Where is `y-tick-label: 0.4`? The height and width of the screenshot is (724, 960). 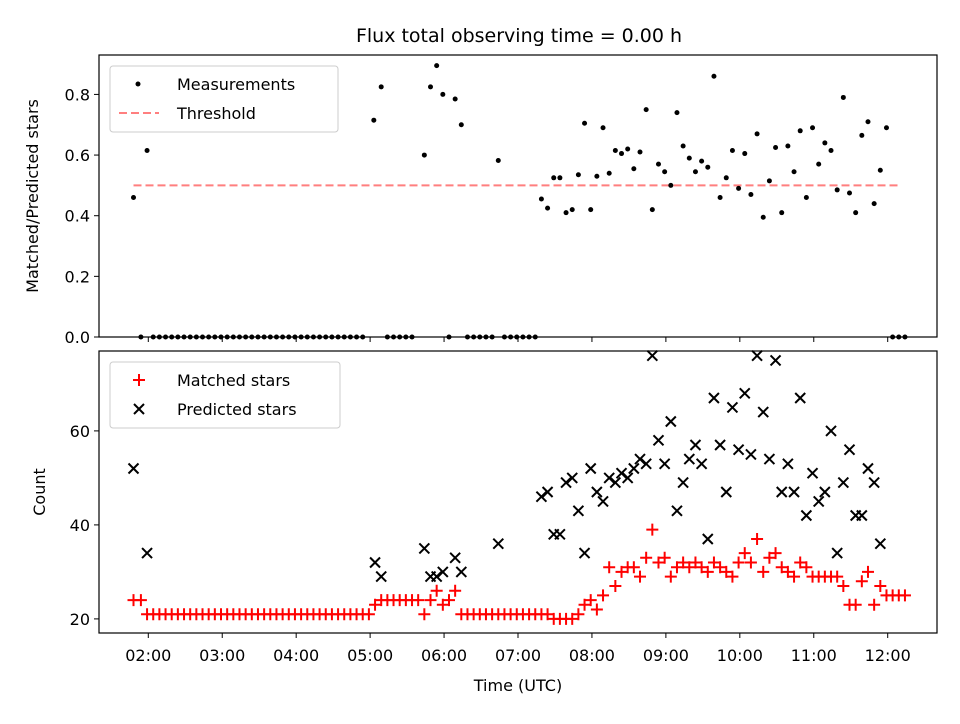 y-tick-label: 0.4 is located at coordinates (77, 216).